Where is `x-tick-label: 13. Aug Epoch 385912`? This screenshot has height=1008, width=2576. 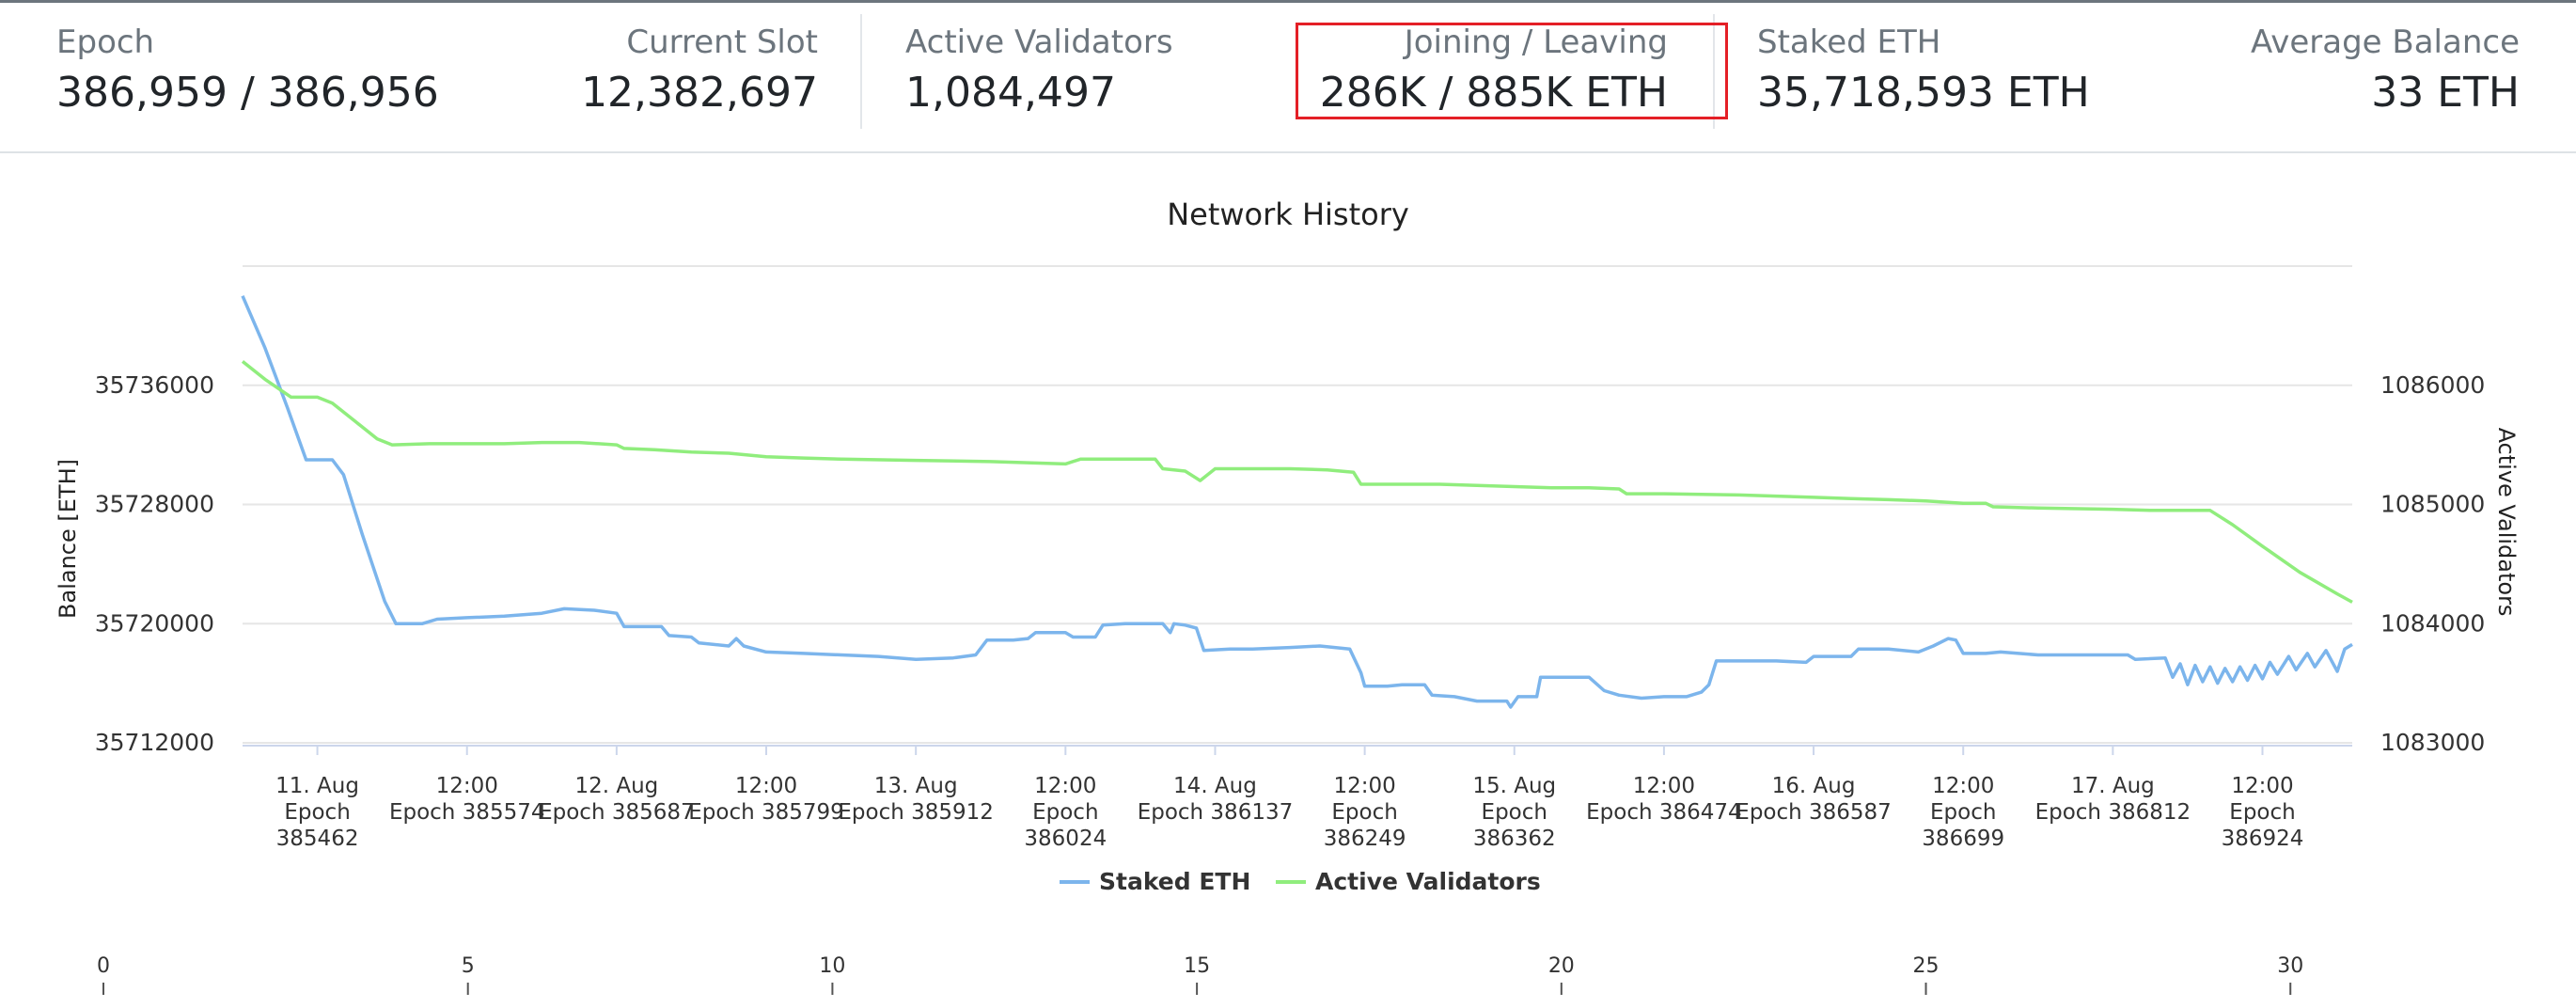 x-tick-label: 13. Aug Epoch 385912 is located at coordinates (916, 799).